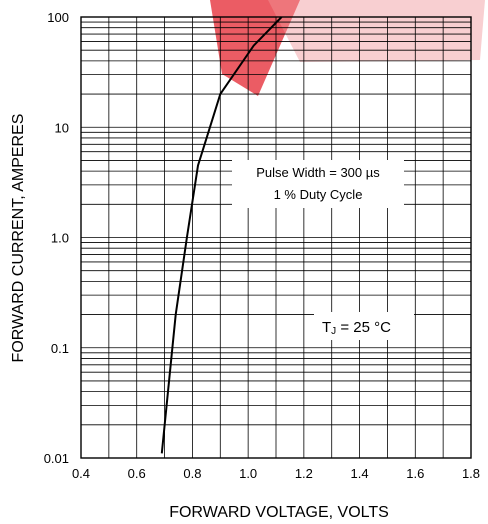  What do you see at coordinates (279, 512) in the screenshot?
I see `x-axis-title: FORWARD VOLTAGE, VOLTS` at bounding box center [279, 512].